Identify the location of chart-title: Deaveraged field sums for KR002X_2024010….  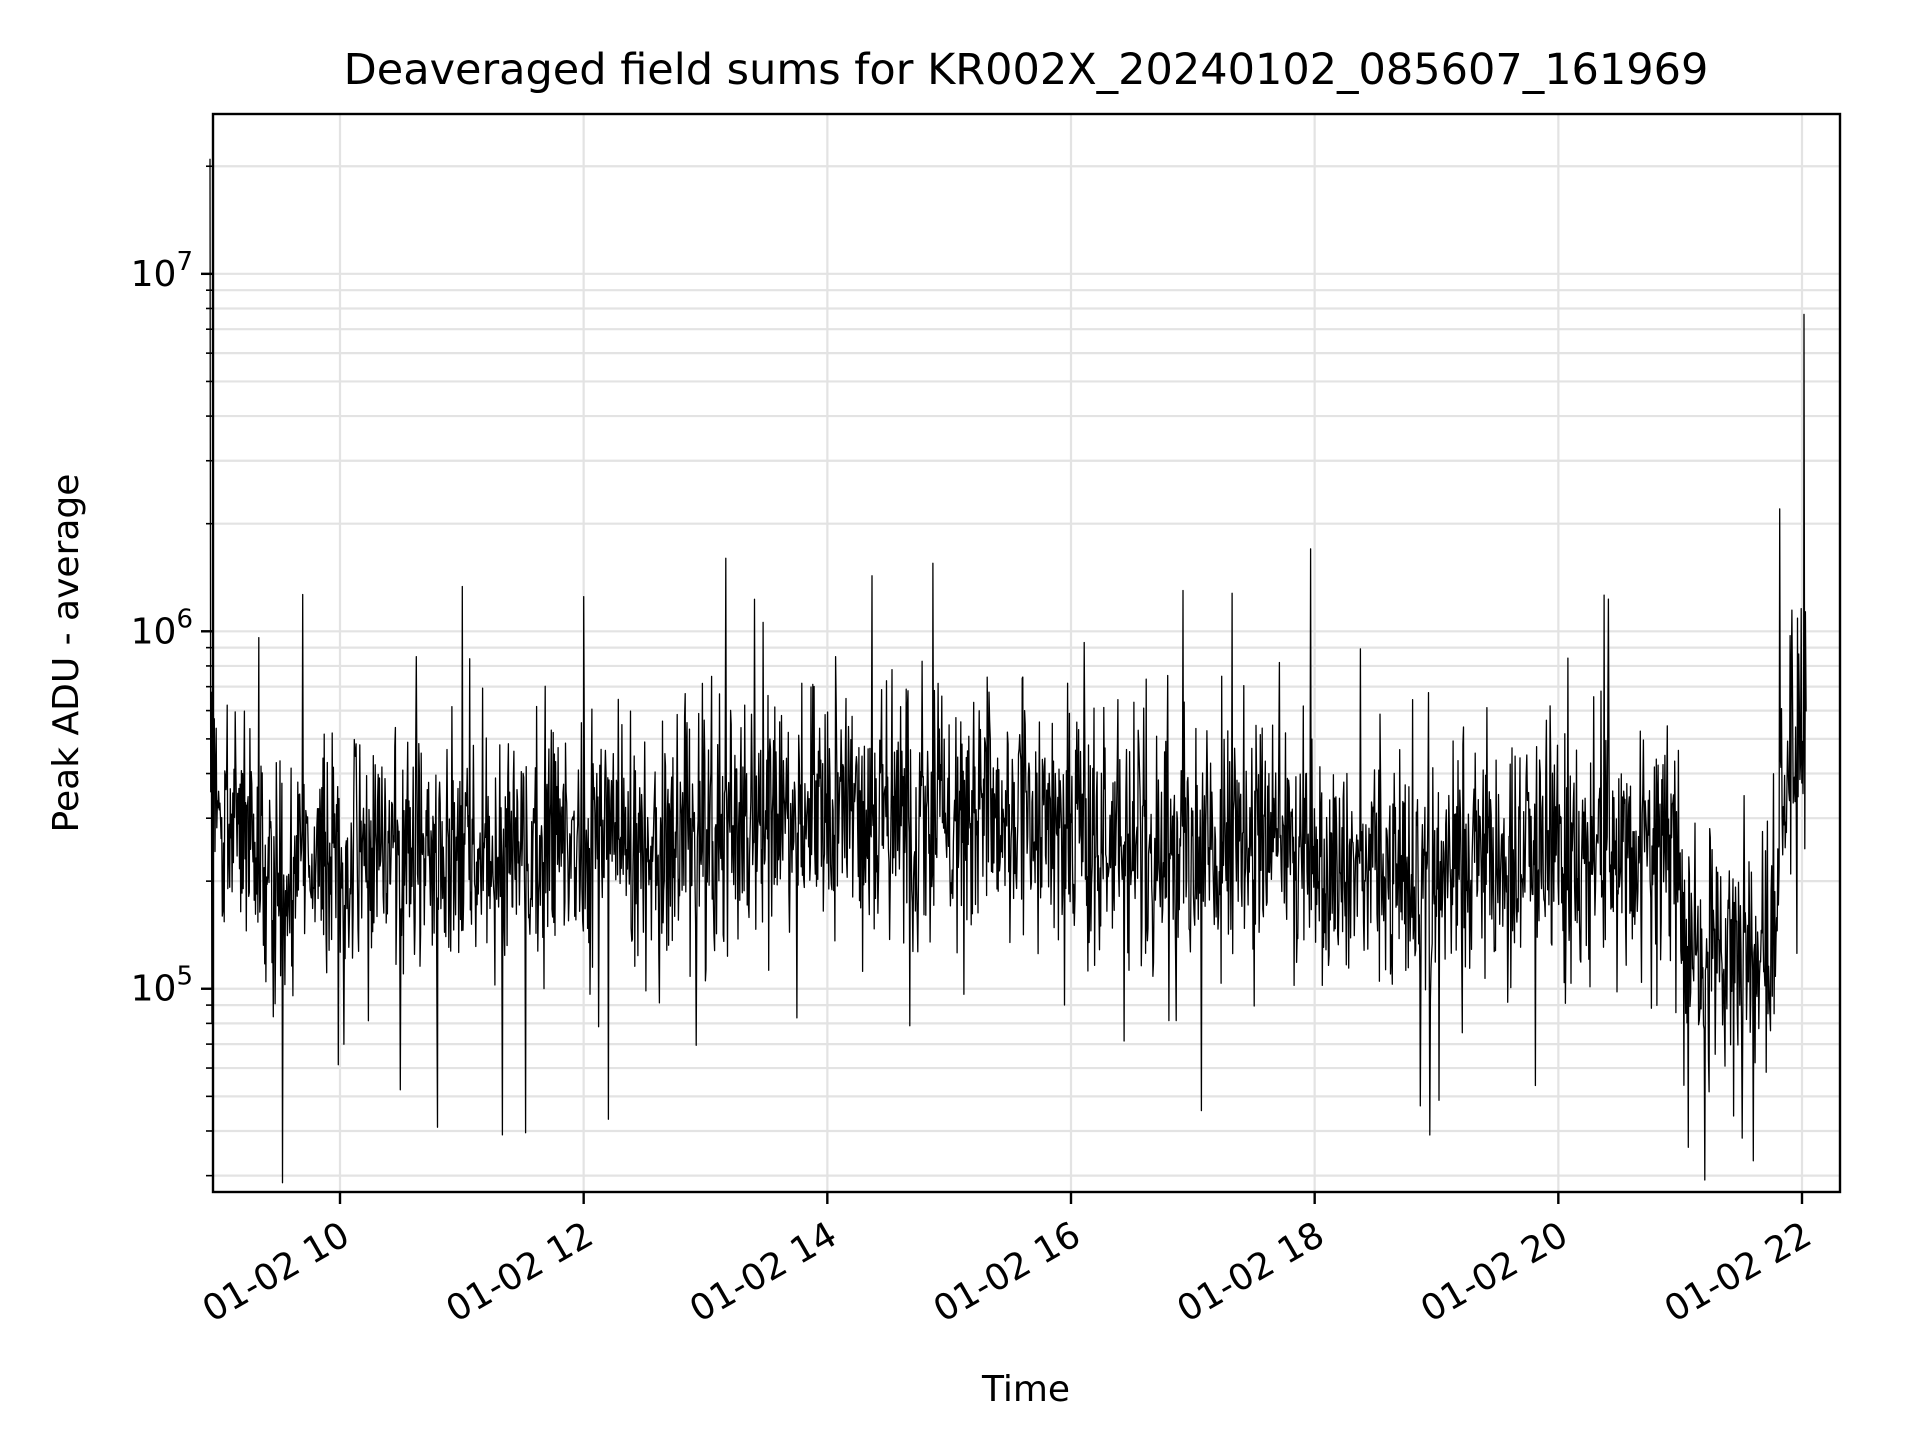
(1026, 70).